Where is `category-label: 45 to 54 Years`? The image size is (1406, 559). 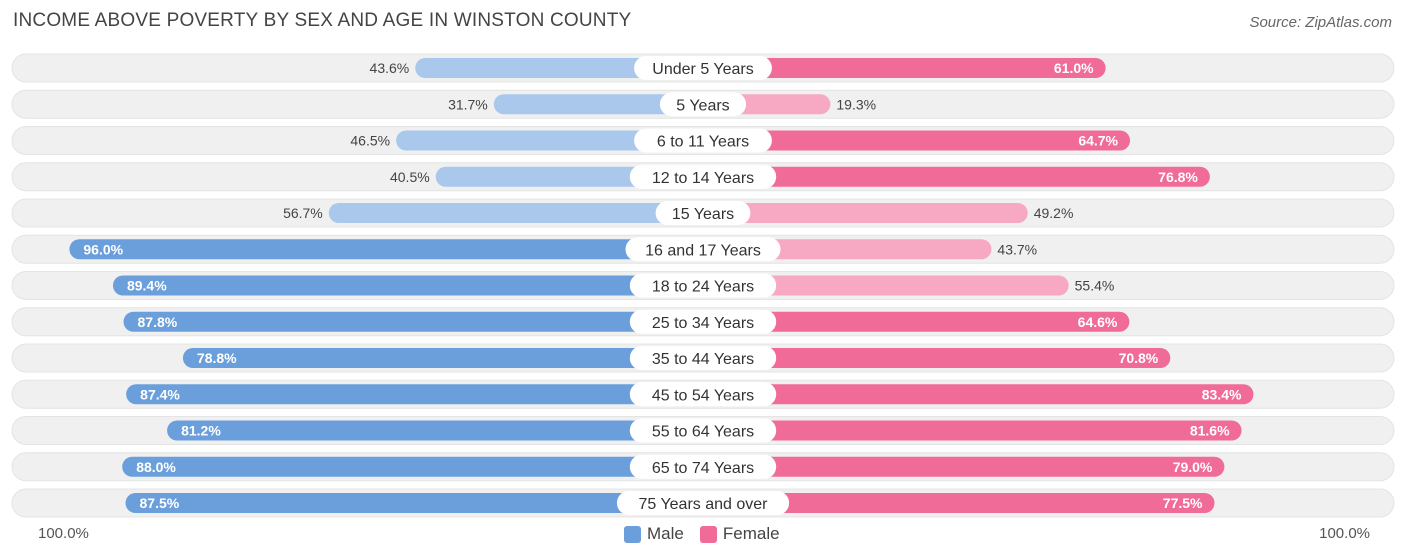
category-label: 45 to 54 Years is located at coordinates (703, 395).